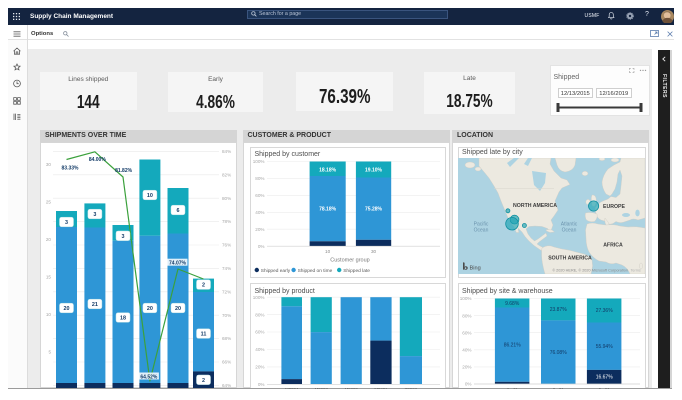 This screenshot has width=682, height=400. I want to click on svg-text: 74.07%, so click(178, 264).